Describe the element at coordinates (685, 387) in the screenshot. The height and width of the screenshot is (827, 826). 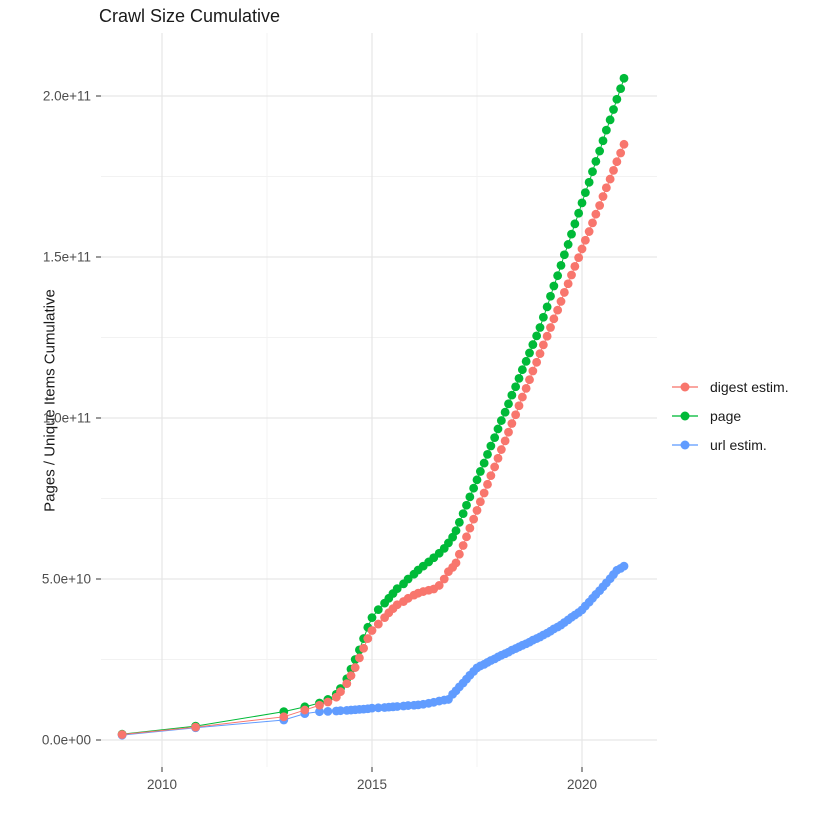
I see `legend-key-digest-icon` at that location.